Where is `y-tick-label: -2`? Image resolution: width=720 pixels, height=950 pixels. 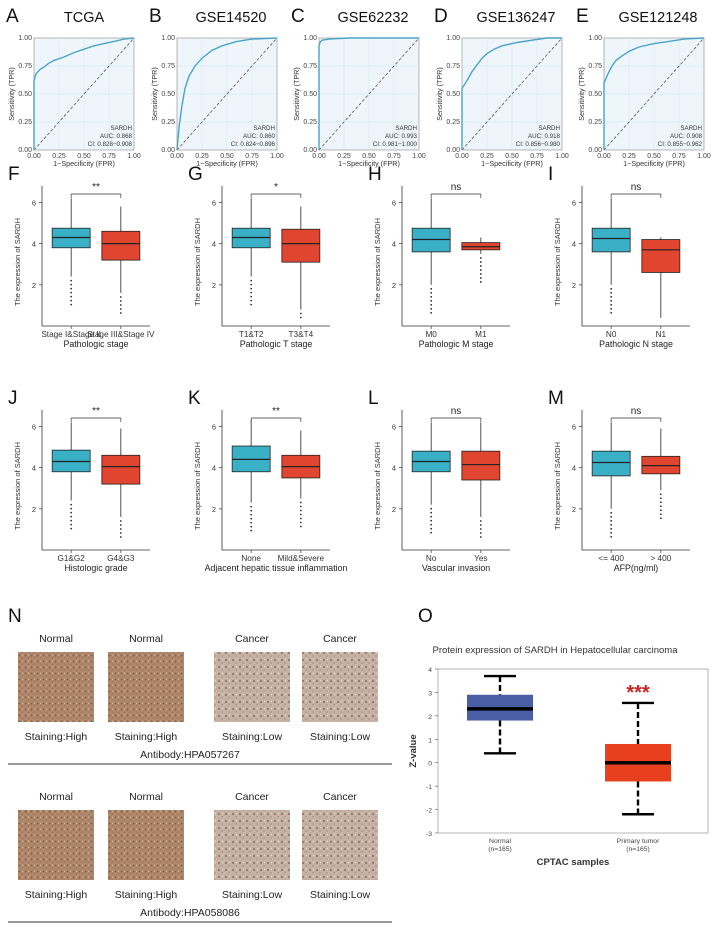 y-tick-label: -2 is located at coordinates (429, 811).